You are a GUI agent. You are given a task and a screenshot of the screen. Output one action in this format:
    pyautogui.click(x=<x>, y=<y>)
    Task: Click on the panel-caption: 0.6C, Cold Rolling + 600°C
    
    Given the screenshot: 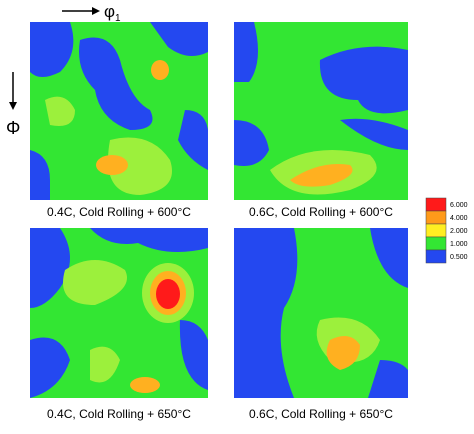 What is the action you would take?
    pyautogui.click(x=321, y=212)
    